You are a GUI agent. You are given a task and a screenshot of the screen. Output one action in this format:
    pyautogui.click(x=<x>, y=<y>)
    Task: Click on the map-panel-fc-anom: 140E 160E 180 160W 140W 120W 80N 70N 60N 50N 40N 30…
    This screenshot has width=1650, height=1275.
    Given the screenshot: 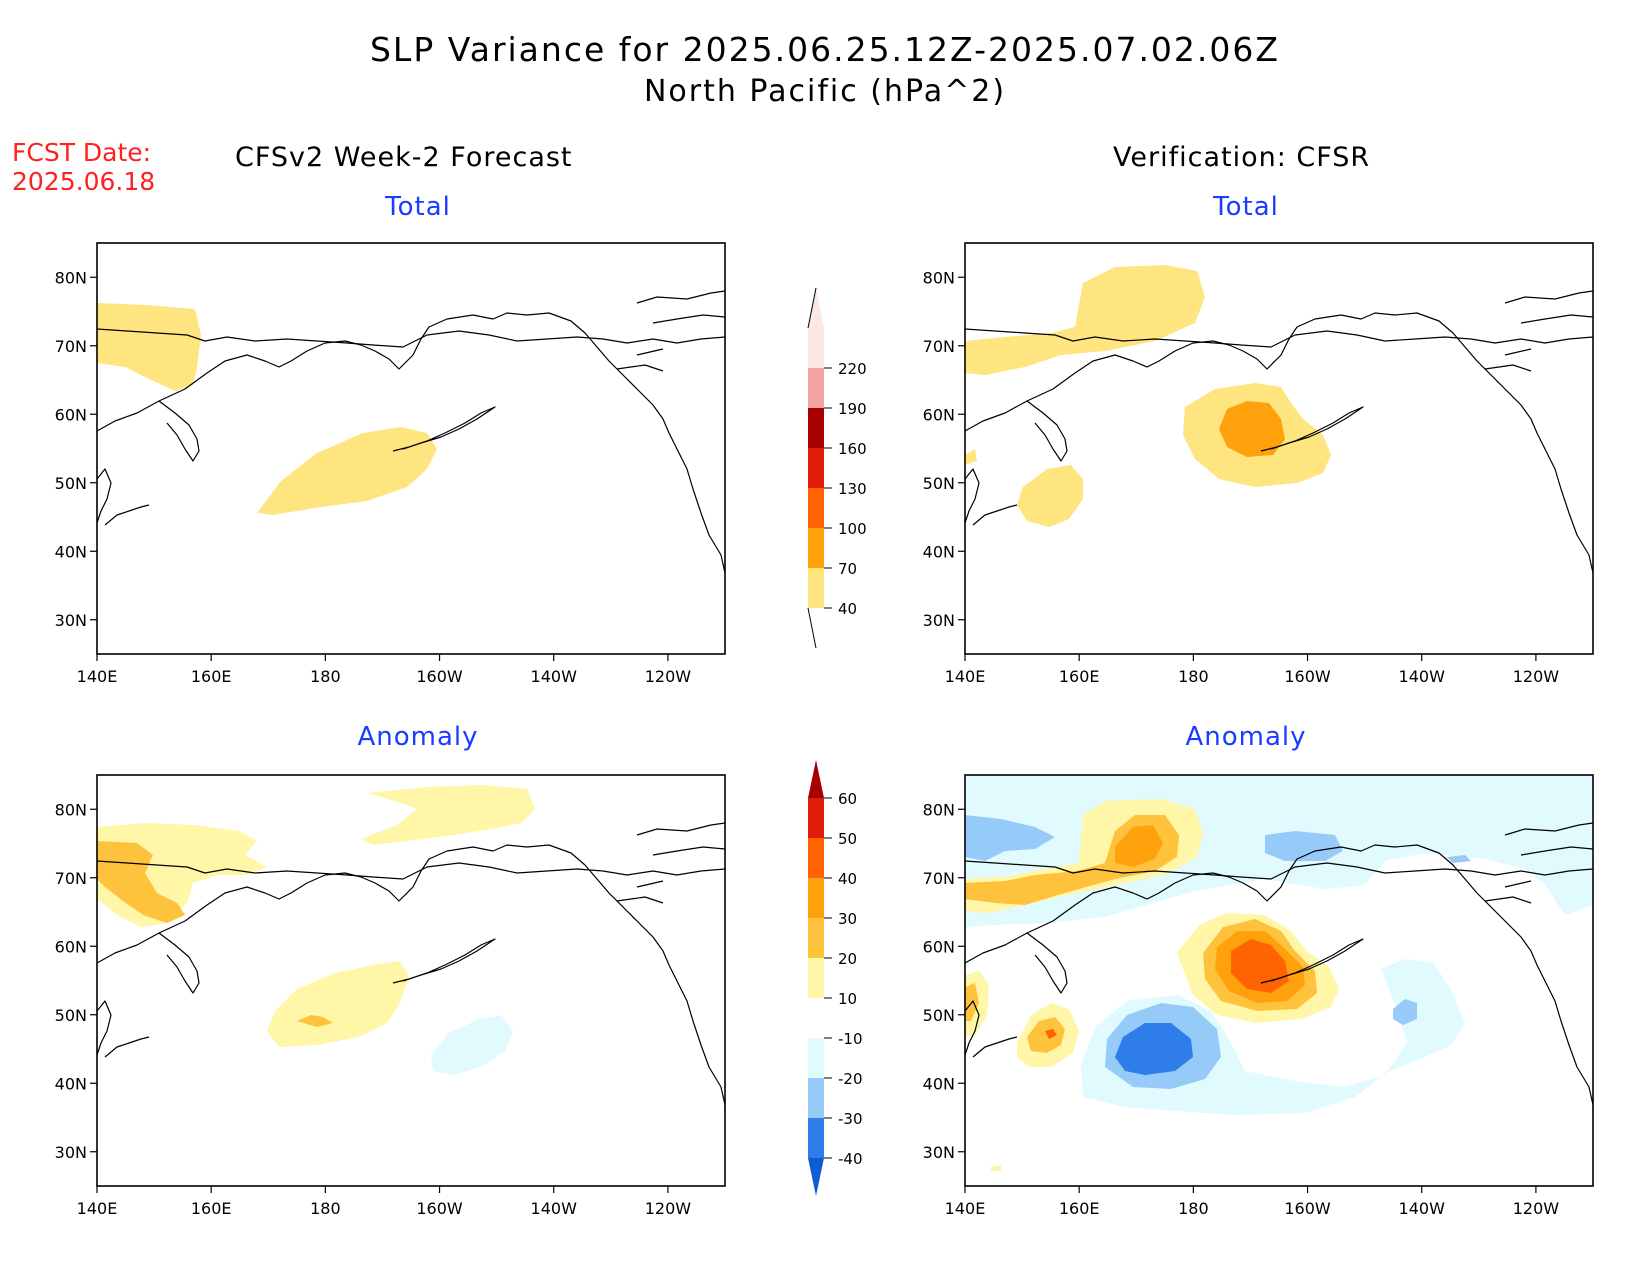 What is the action you would take?
    pyautogui.click(x=390, y=996)
    